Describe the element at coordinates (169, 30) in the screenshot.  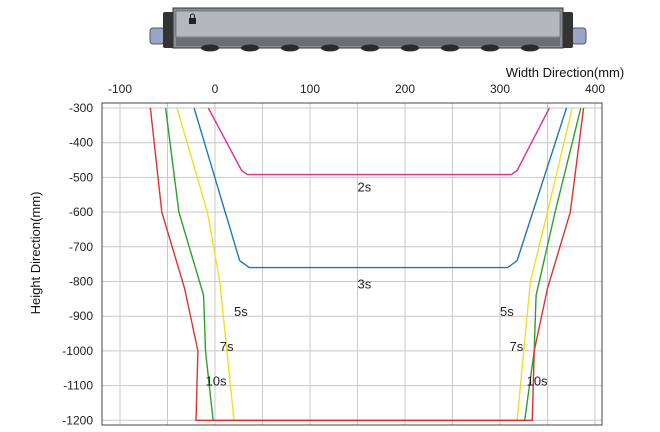
I see `left-end-cap` at that location.